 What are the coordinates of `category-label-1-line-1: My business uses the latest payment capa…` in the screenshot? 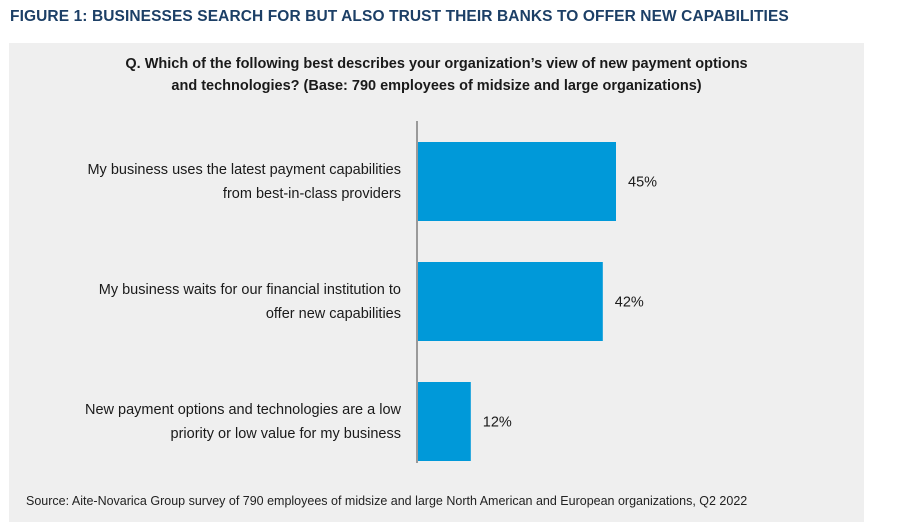 It's located at (244, 169).